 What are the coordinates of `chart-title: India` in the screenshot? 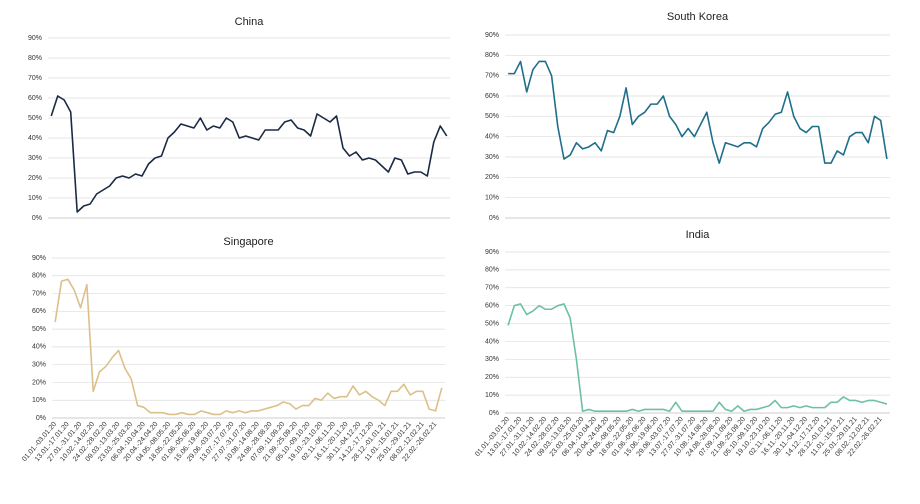 It's located at (698, 235).